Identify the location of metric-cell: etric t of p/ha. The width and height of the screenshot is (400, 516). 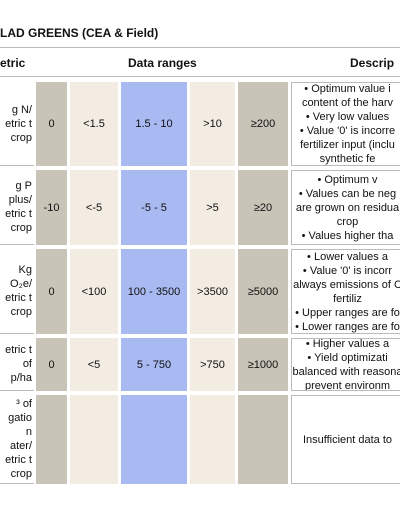
(17, 364).